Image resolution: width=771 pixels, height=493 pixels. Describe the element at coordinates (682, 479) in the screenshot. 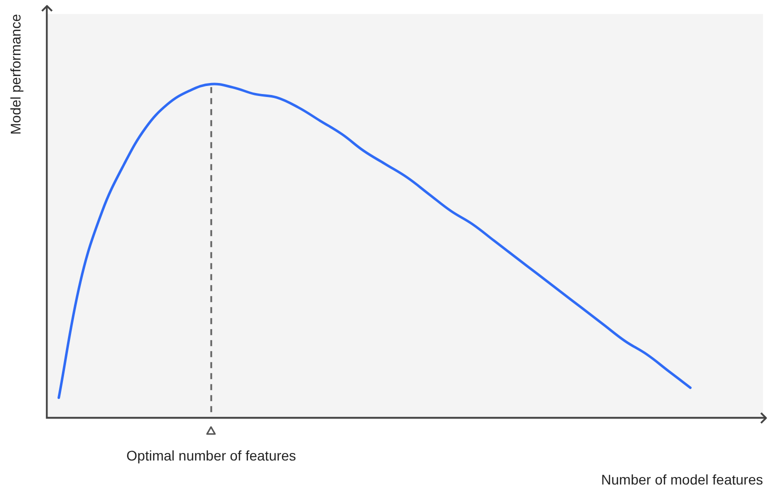

I see `x-axis-title: Number of model features` at that location.